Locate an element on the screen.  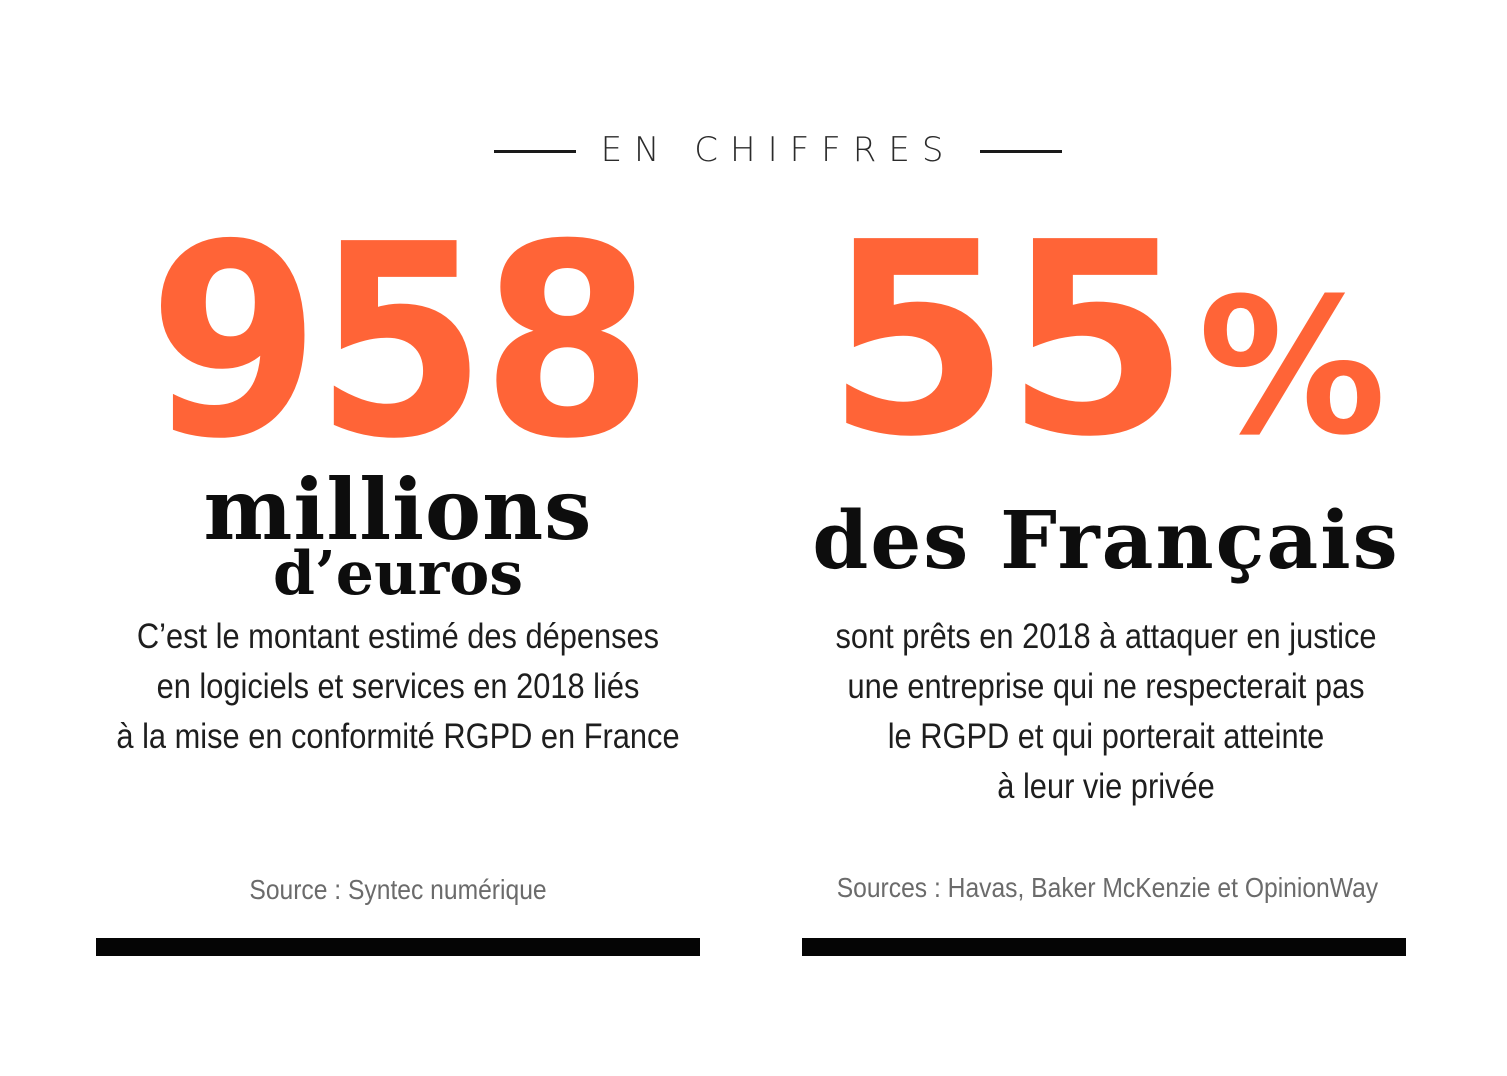
description-line: sont prêts en 2018 à attaquer en justice is located at coordinates (1106, 636).